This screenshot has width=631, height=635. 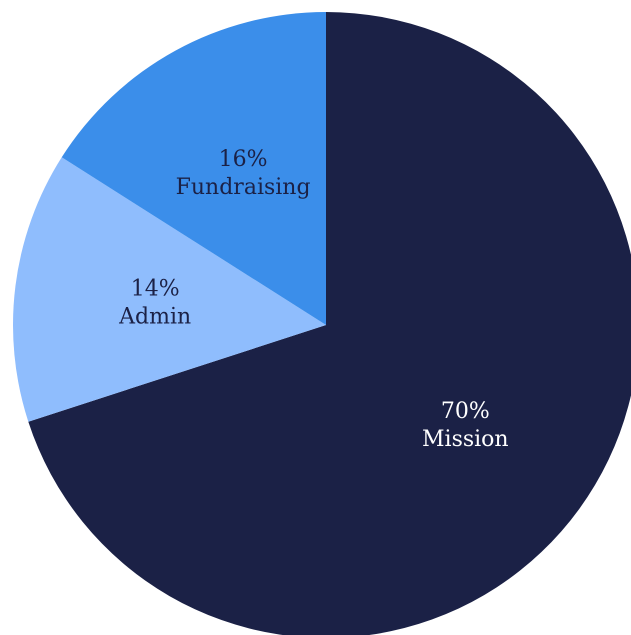 I want to click on pie-label-category-admin: Admin, so click(x=154, y=316).